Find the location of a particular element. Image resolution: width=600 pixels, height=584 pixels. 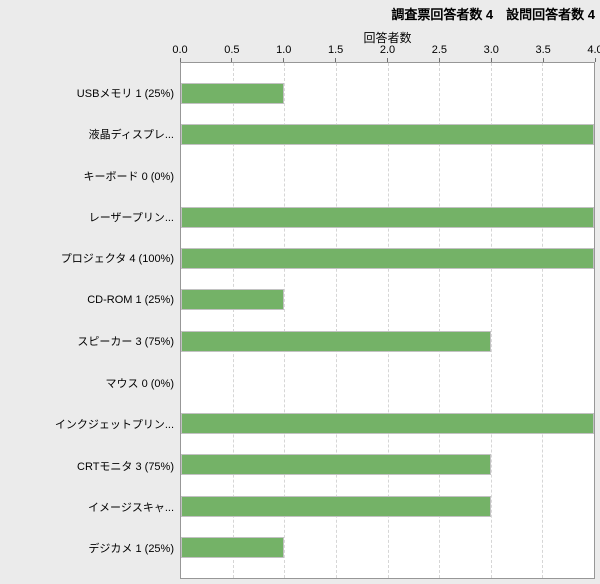

x-tick-label: 4.0 is located at coordinates (593, 50).